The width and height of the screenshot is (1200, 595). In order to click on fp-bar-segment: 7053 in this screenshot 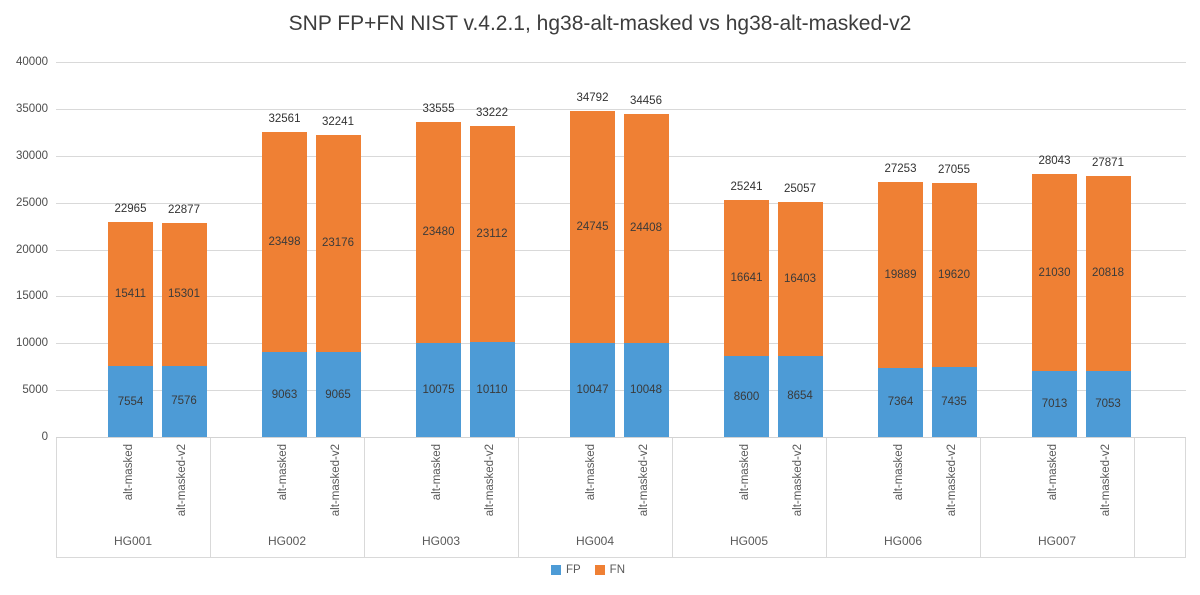, I will do `click(1108, 403)`.